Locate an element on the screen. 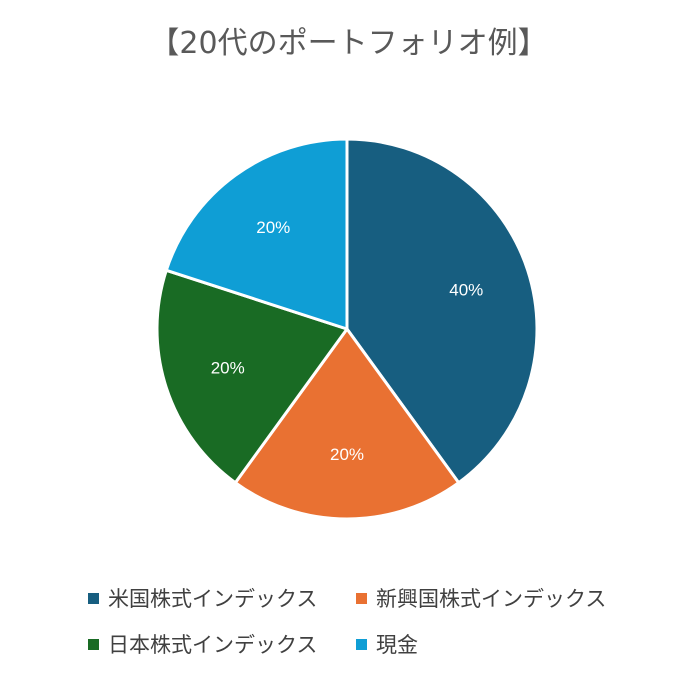 This screenshot has height=678, width=697. legend-item-us-equity: 米国株式インデックス is located at coordinates (222, 598).